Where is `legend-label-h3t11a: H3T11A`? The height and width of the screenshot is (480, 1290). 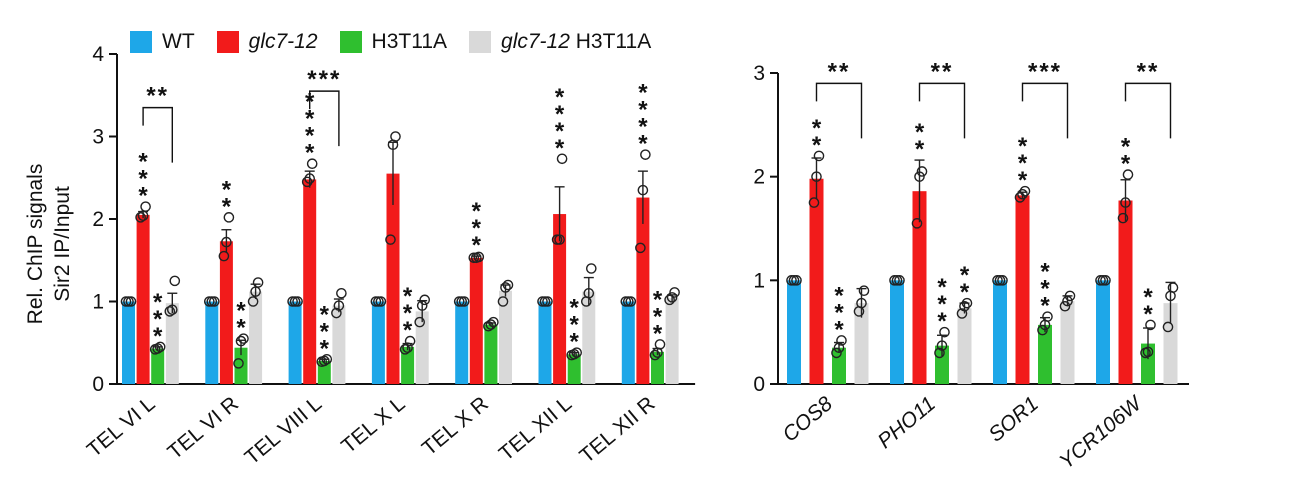 legend-label-h3t11a: H3T11A is located at coordinates (409, 41).